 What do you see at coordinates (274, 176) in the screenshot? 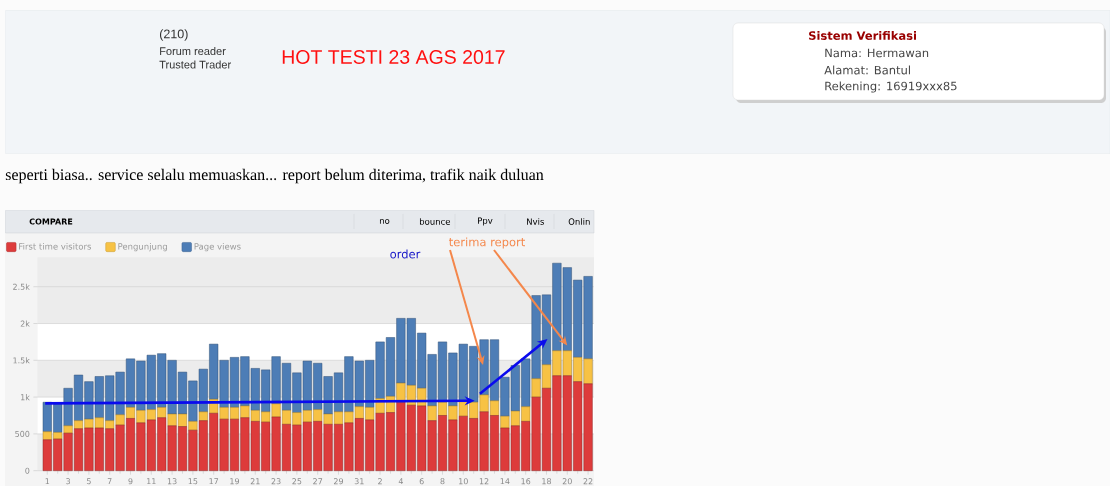
I see `chart-subtitle: seperti biasa.. service selalu memuaskan... report belum diterima, trafik naik duluan` at bounding box center [274, 176].